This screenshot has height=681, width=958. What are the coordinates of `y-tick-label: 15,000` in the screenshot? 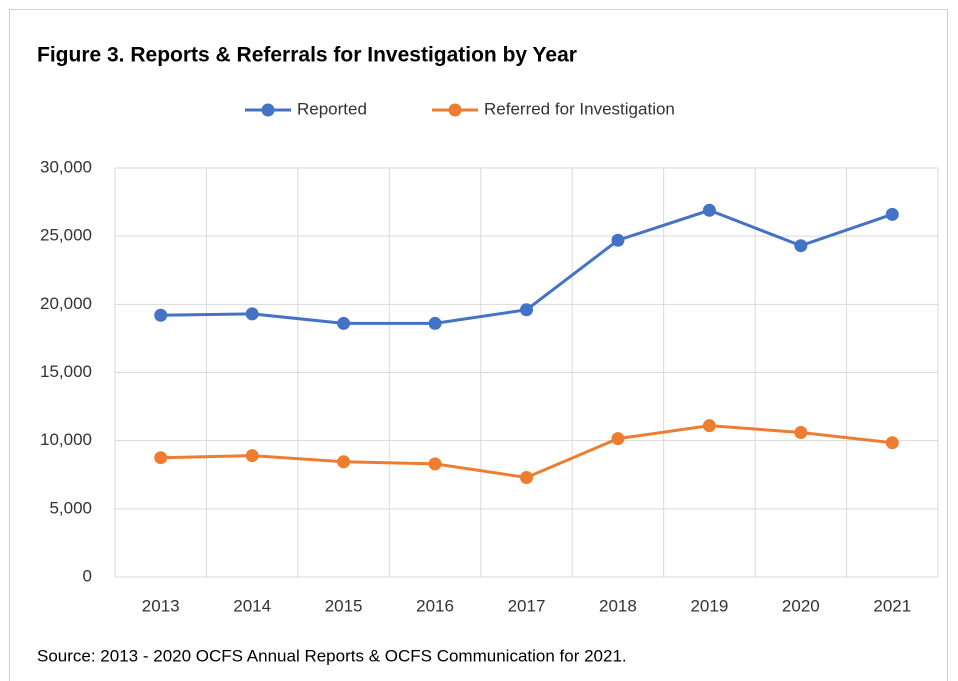 It's located at (66, 371).